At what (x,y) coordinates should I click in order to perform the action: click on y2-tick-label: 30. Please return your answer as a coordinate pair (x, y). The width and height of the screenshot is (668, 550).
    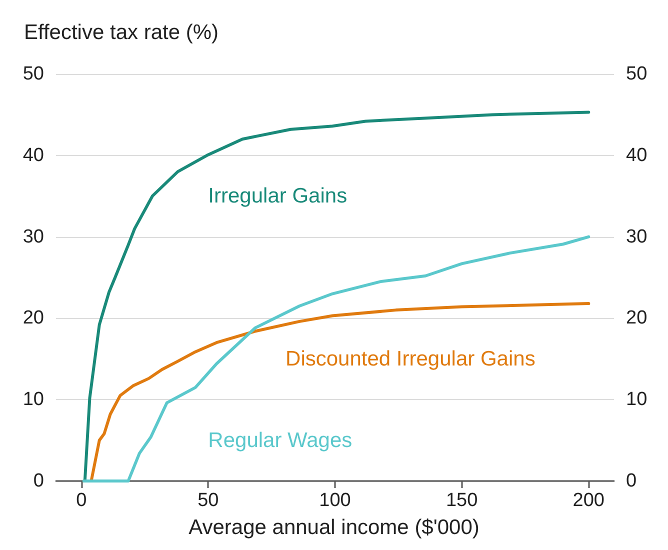
    Looking at the image, I should click on (637, 237).